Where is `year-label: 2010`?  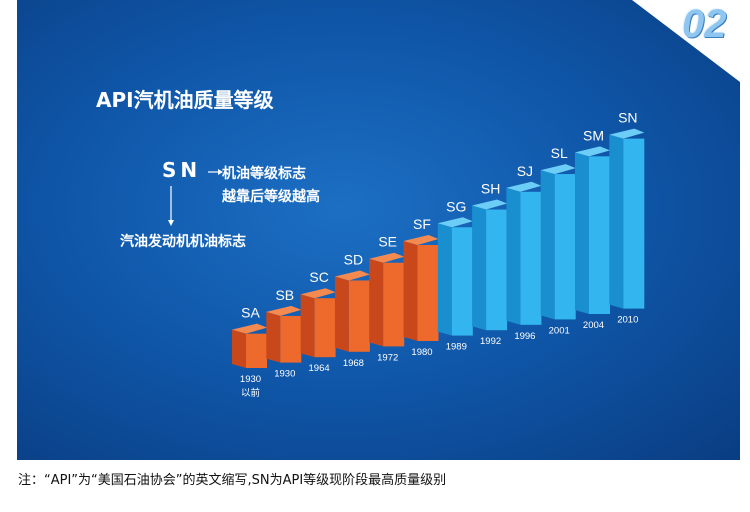 year-label: 2010 is located at coordinates (627, 320).